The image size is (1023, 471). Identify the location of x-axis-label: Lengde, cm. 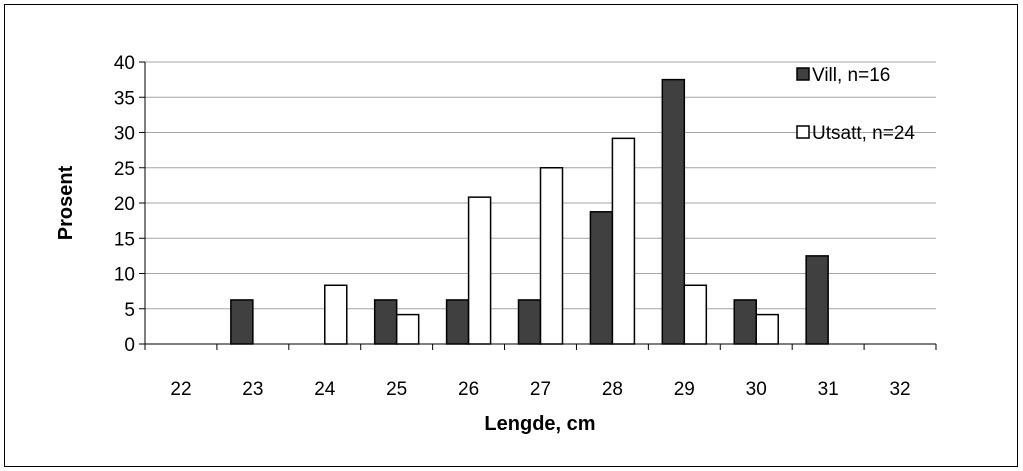
(539, 424).